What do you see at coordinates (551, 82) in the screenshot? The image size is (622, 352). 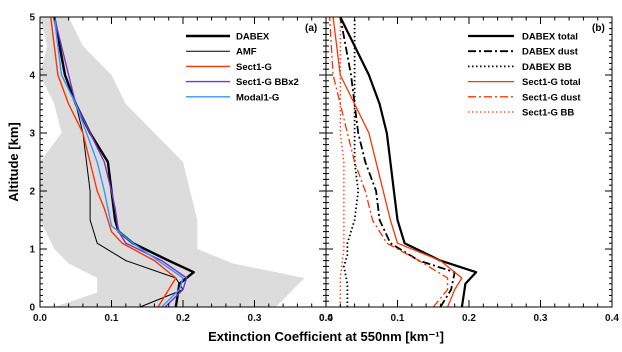 I see `legend-label: Sect1-G total` at bounding box center [551, 82].